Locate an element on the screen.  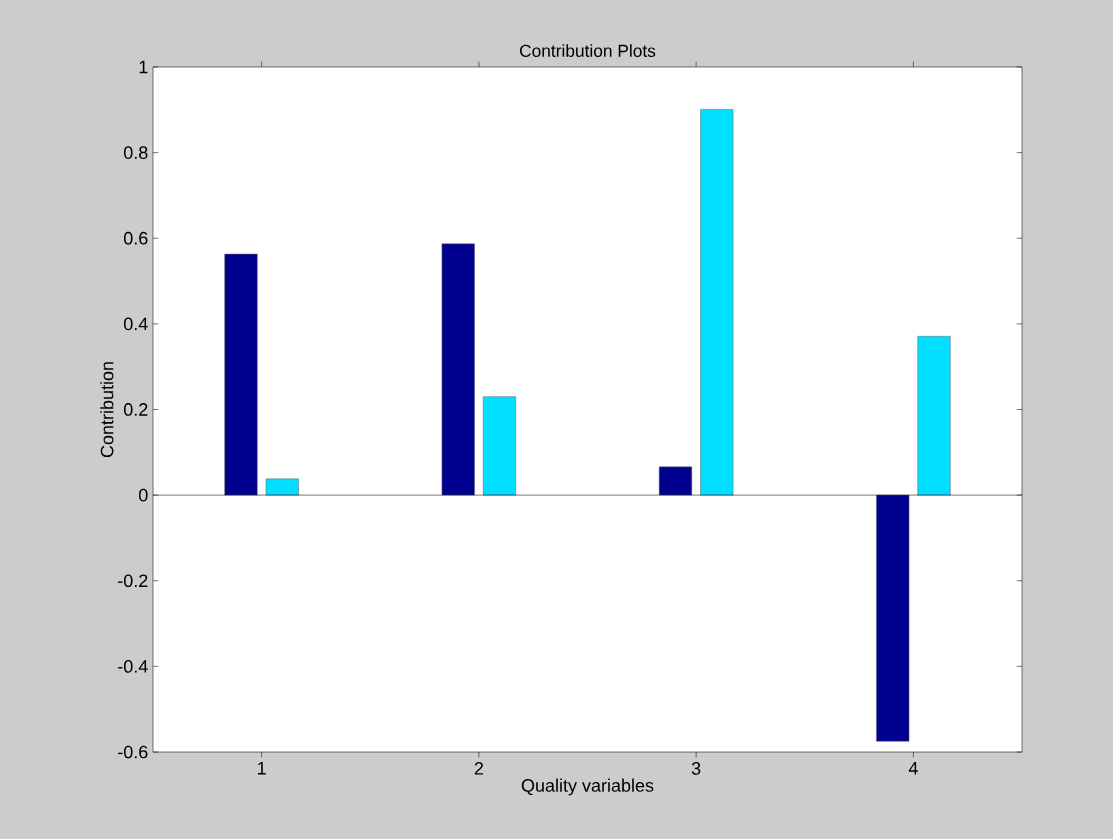
chart-title: Contribution Plots is located at coordinates (587, 50).